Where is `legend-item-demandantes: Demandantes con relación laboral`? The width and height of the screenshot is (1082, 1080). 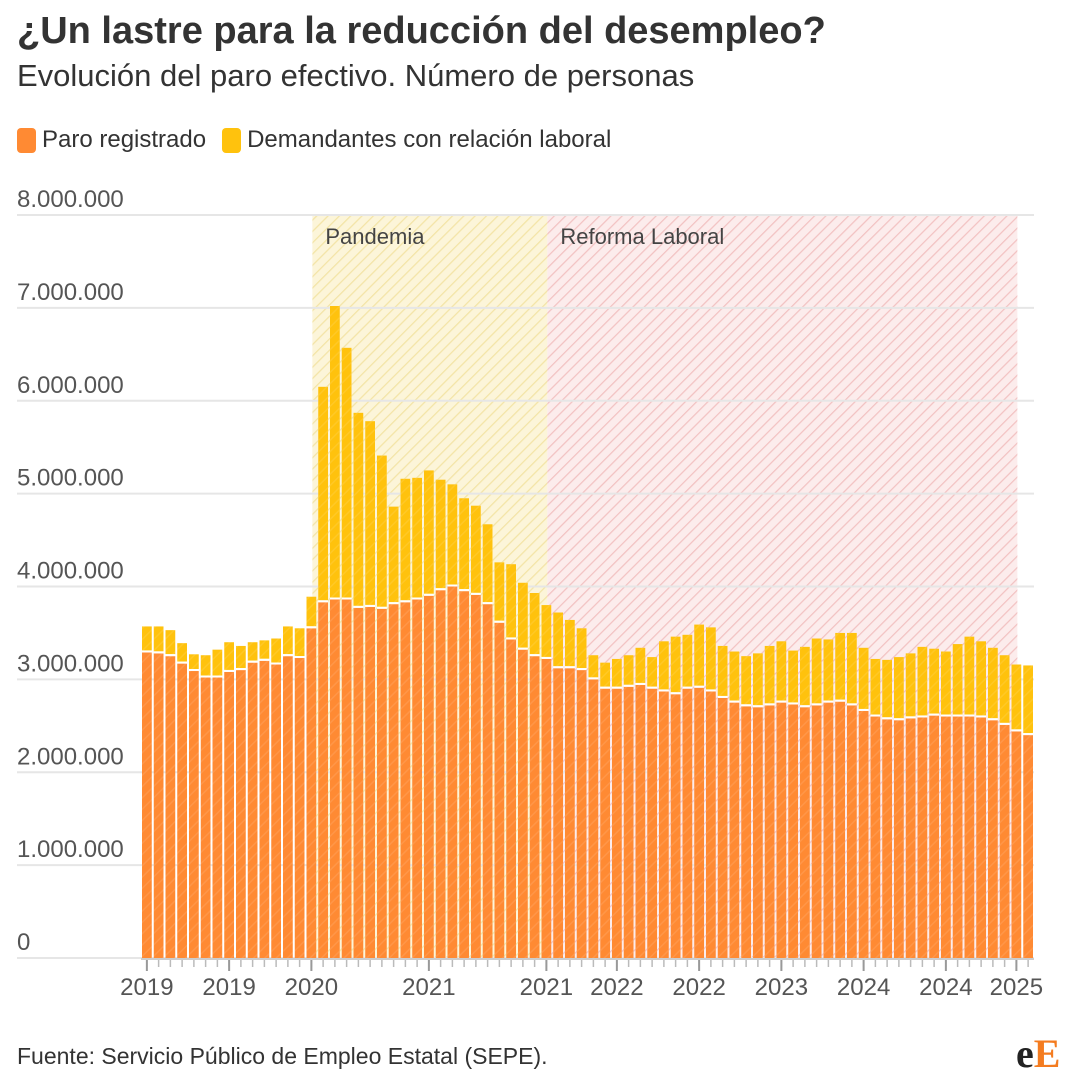 legend-item-demandantes: Demandantes con relación laboral is located at coordinates (416, 140).